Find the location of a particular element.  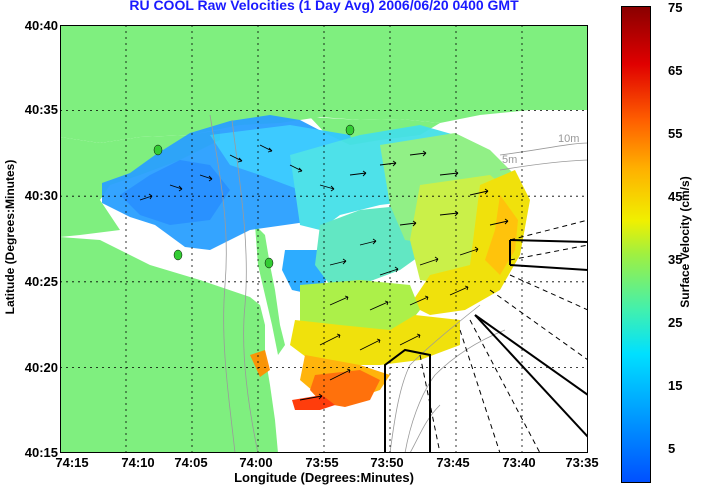

x-tick-label: 73:45 is located at coordinates (453, 462).